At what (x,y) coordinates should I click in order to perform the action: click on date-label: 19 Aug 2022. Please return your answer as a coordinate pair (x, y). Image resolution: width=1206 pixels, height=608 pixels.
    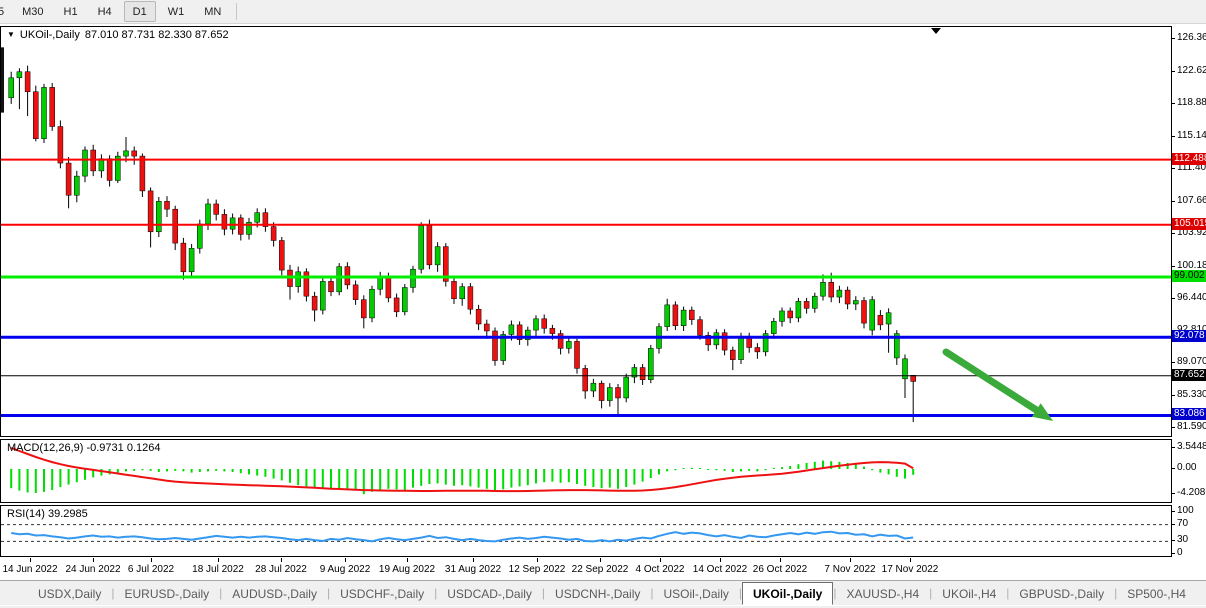
    Looking at the image, I should click on (407, 569).